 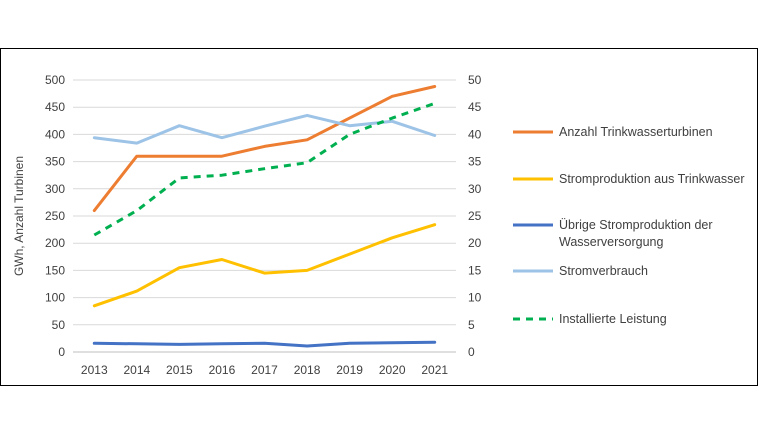 What do you see at coordinates (603, 271) in the screenshot?
I see `legend-label: Stromverbrauch` at bounding box center [603, 271].